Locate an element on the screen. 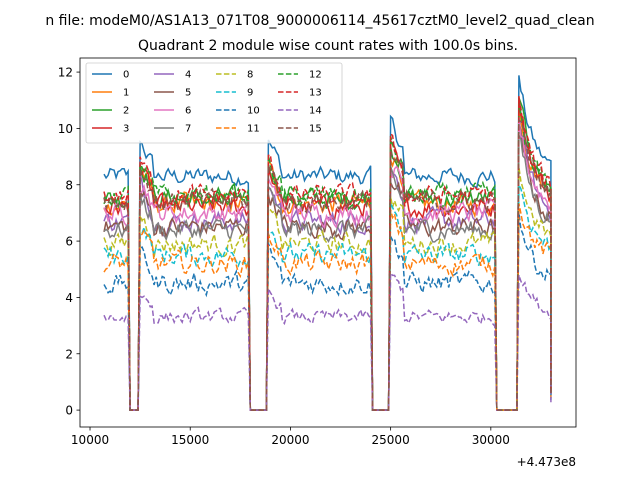 The width and height of the screenshot is (640, 480). legend-label: 13 is located at coordinates (315, 93).